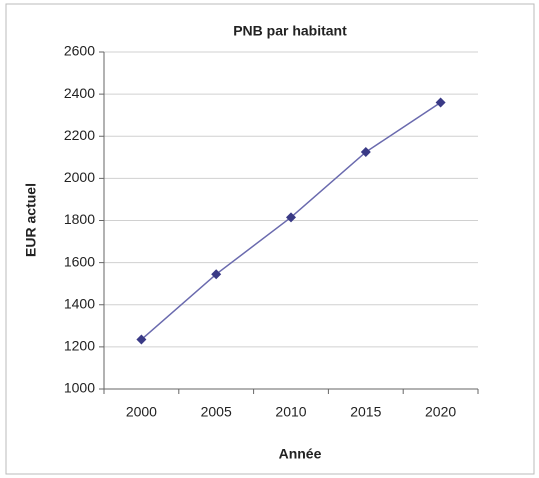 The width and height of the screenshot is (539, 478). I want to click on y-tick-label: 1400, so click(79, 303).